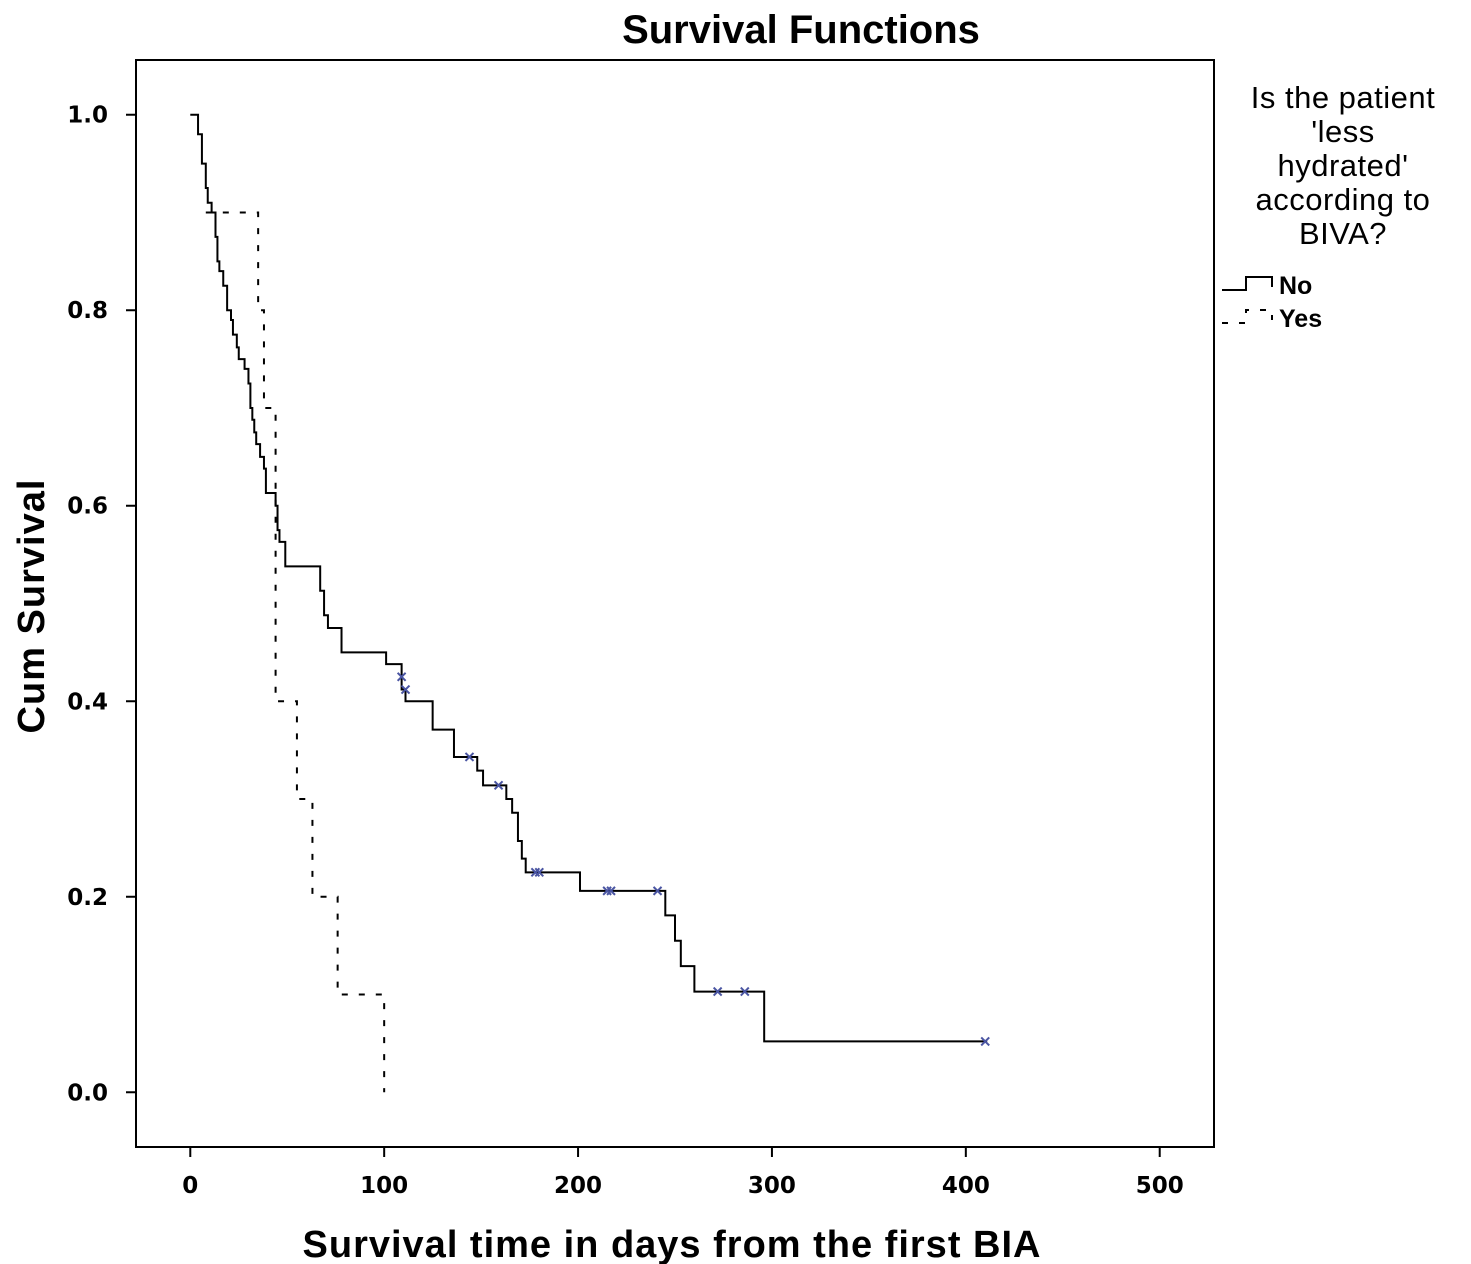 The image size is (1471, 1264). I want to click on legend-title-line: according to, so click(1343, 199).